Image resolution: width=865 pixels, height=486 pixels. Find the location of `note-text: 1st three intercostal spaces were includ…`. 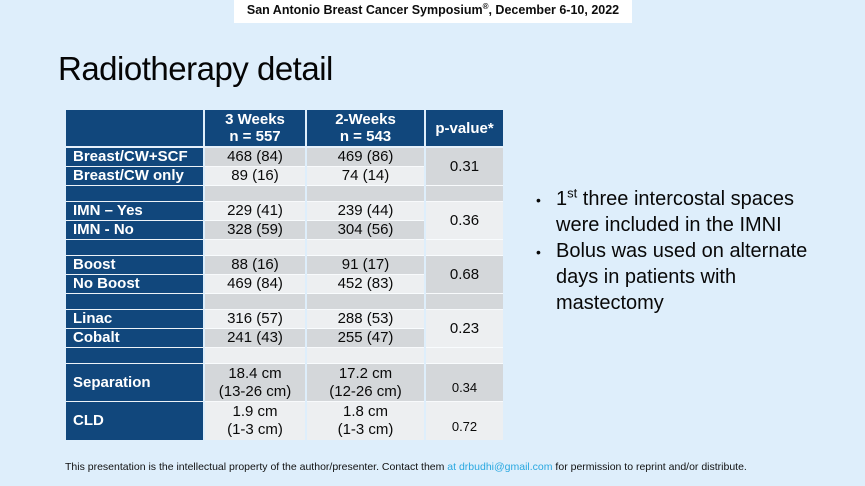

note-text: 1st three intercostal spaces were includ… is located at coordinates (675, 212).